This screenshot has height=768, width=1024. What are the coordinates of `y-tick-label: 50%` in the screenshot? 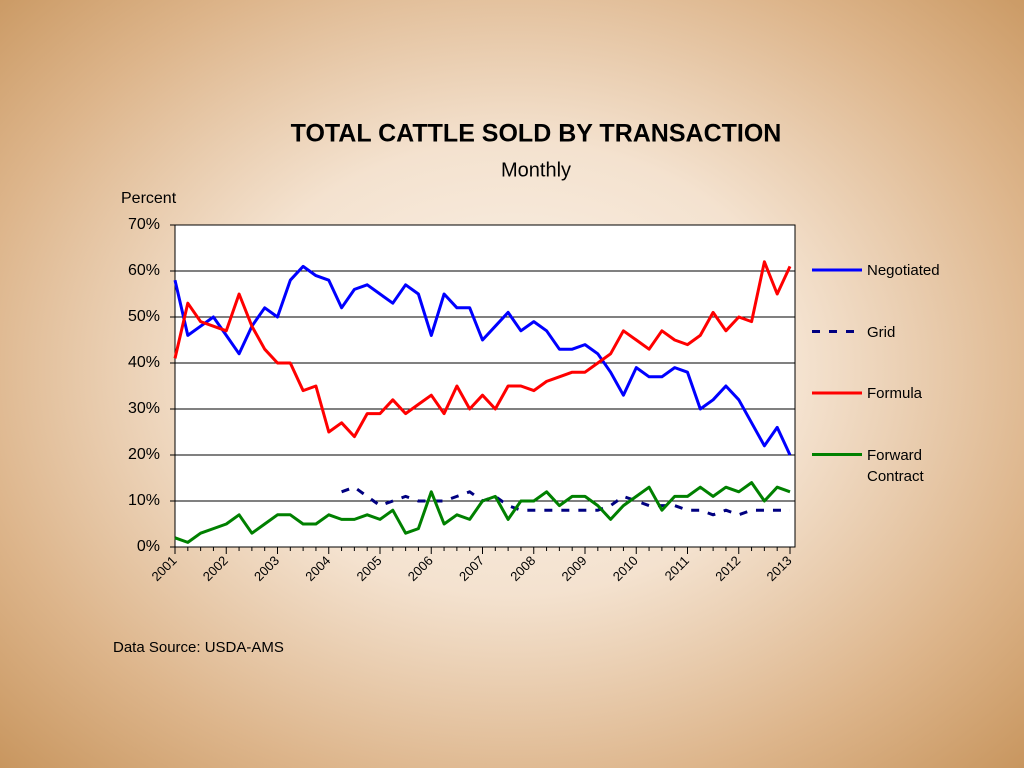 It's located at (144, 316).